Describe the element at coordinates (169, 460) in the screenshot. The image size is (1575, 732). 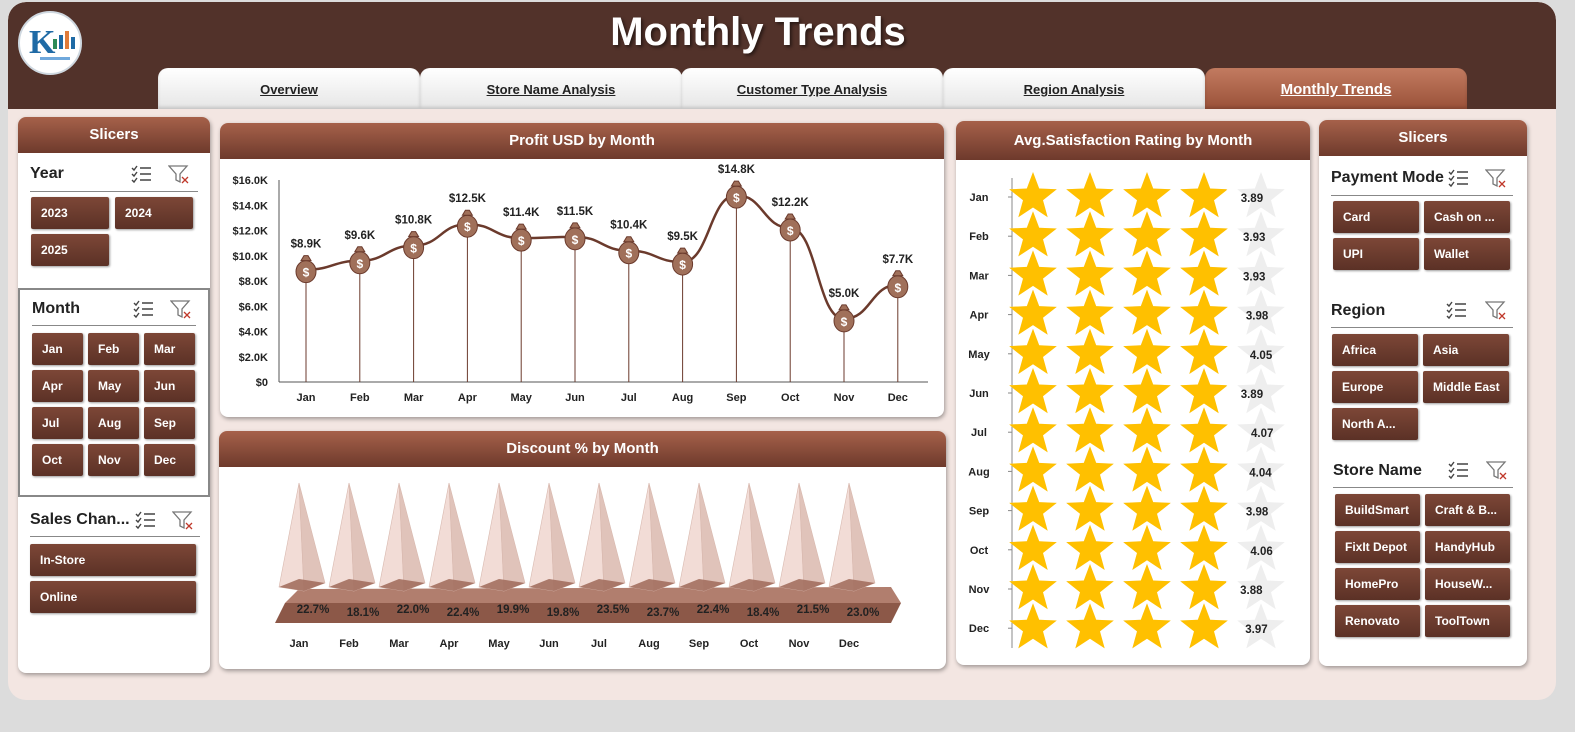
I see `slicer-month-dec: Dec` at that location.